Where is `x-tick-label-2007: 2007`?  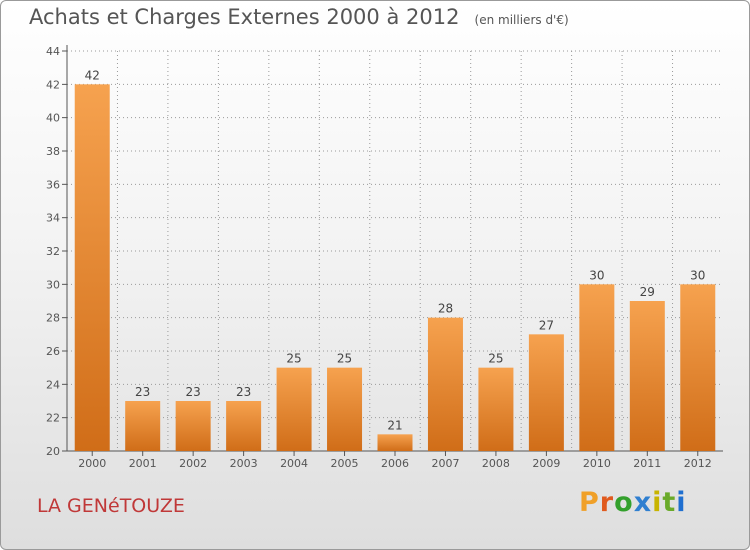
x-tick-label-2007: 2007 is located at coordinates (445, 463).